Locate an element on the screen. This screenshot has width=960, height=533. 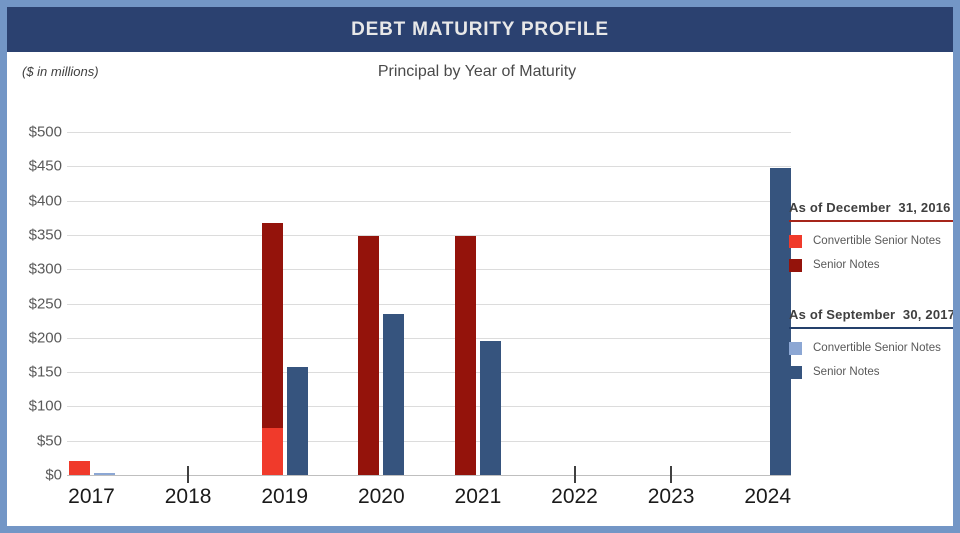
title-bar: DEBT MATURITY PROFILE is located at coordinates (480, 29).